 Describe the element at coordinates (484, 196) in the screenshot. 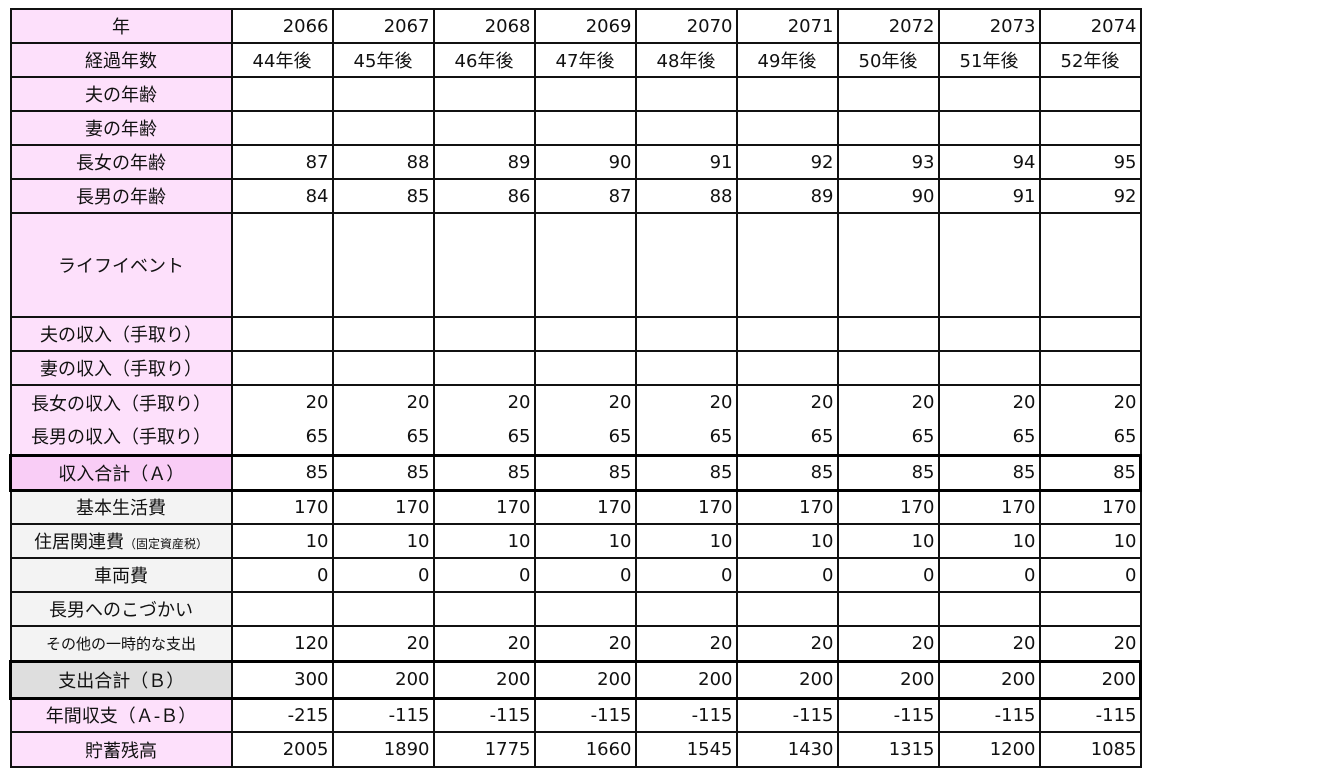

I see `table-cell: 86` at that location.